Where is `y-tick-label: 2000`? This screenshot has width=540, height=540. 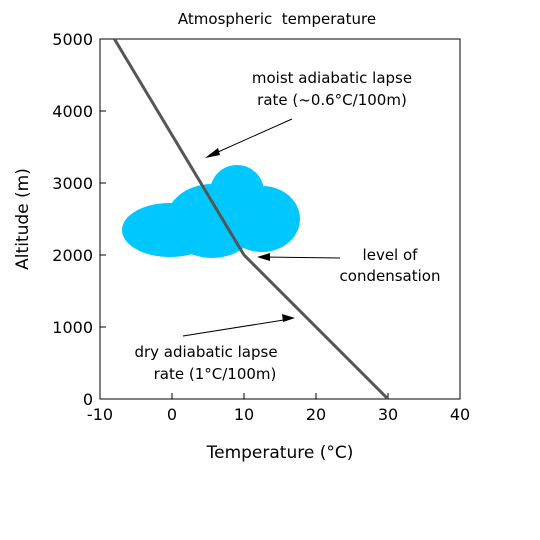
y-tick-label: 2000 is located at coordinates (72, 255).